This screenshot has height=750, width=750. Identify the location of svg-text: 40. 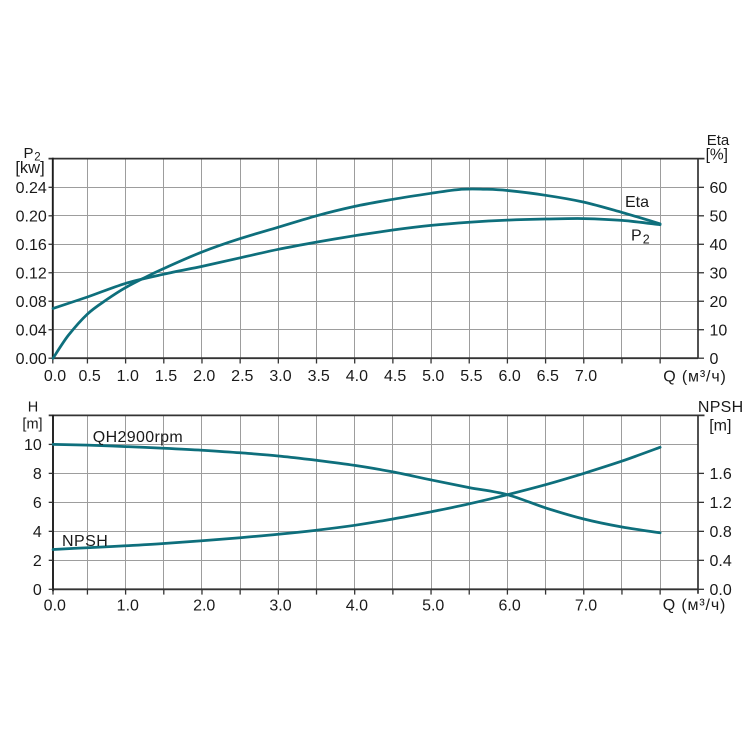
(719, 245).